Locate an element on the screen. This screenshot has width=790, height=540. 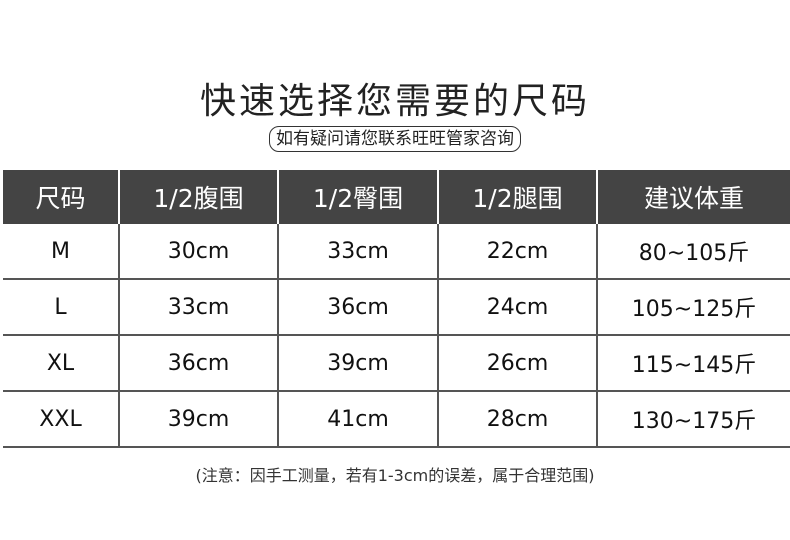
cell-weight: 105~125斤 is located at coordinates (693, 307).